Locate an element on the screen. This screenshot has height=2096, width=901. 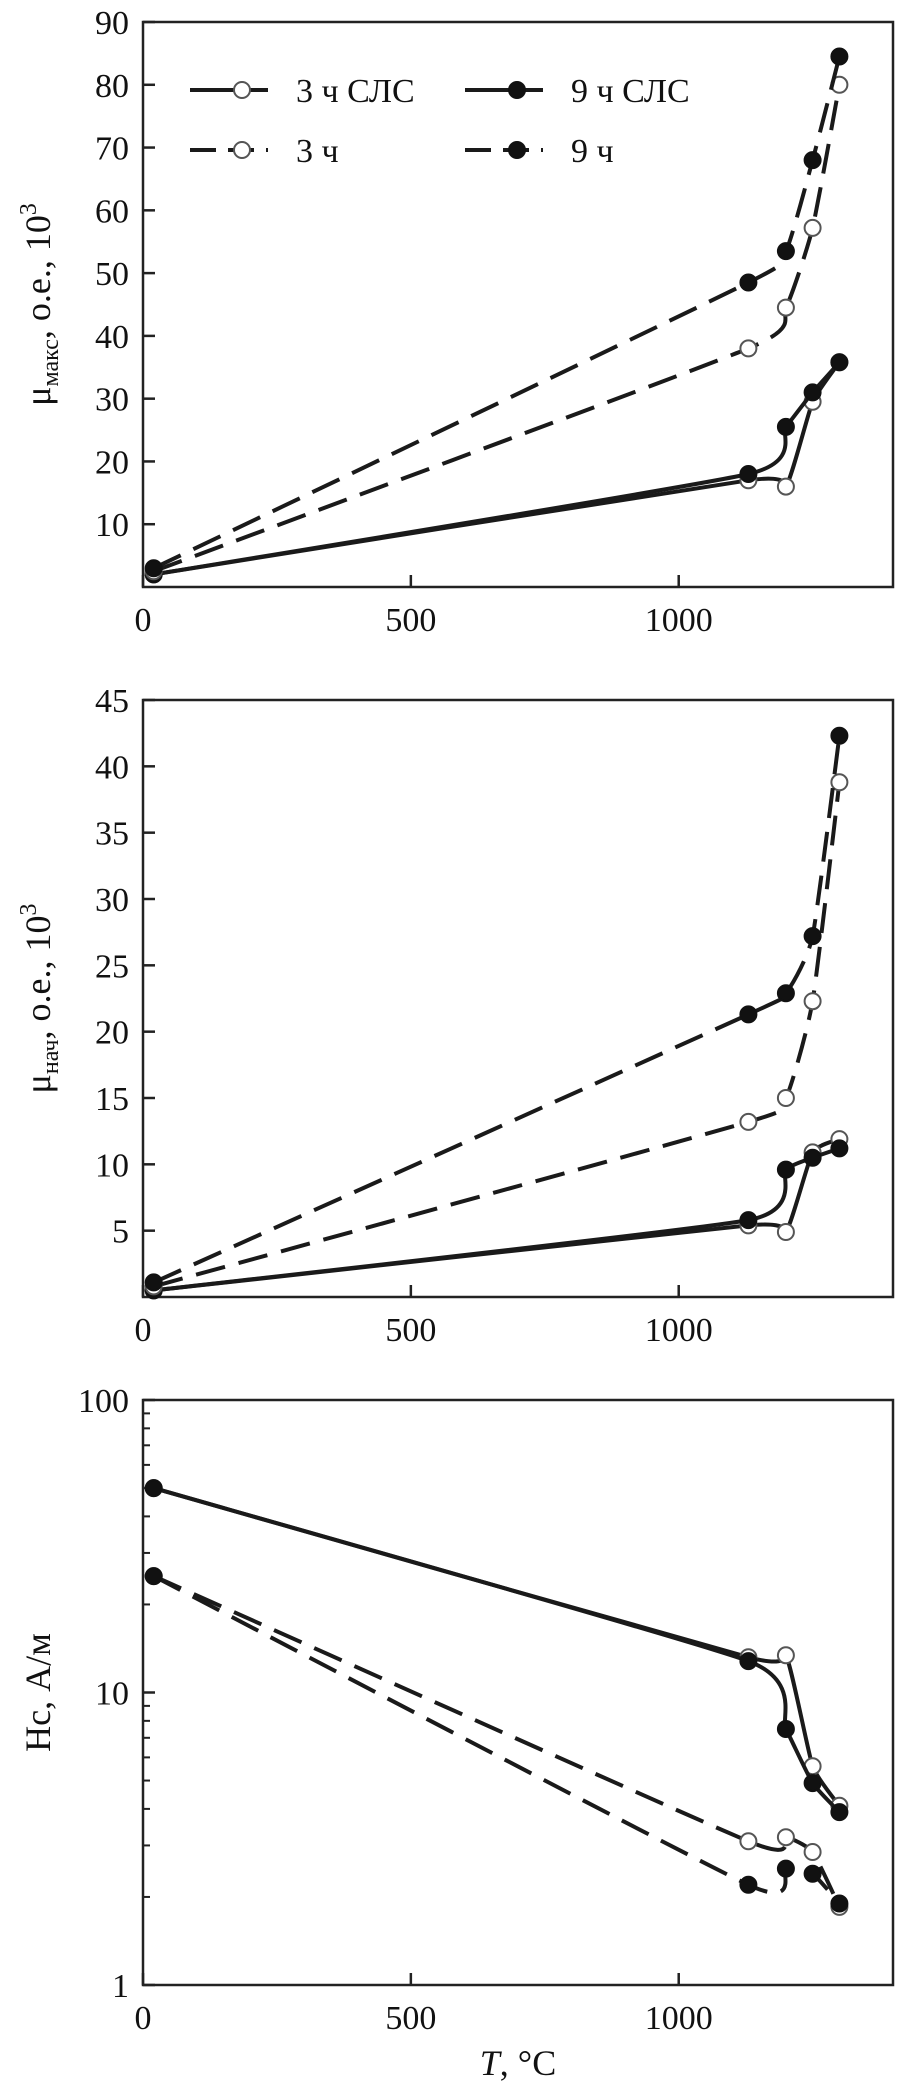
y-tick-label: 35 is located at coordinates (112, 834).